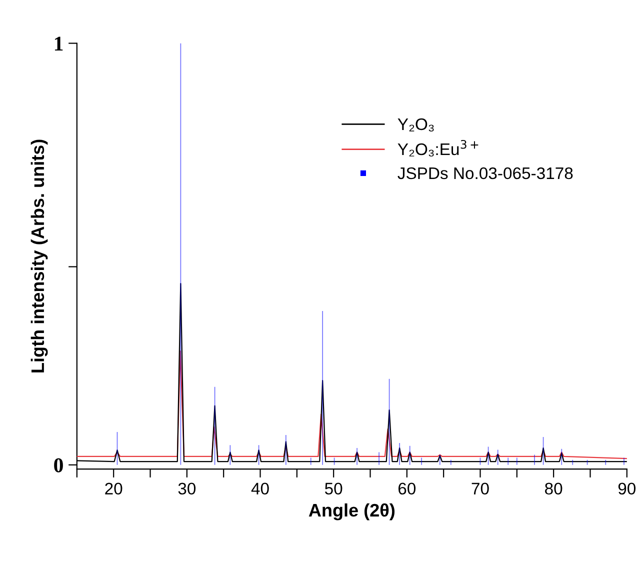 Image resolution: width=641 pixels, height=577 pixels. I want to click on x-tick-label: 20, so click(113, 488).